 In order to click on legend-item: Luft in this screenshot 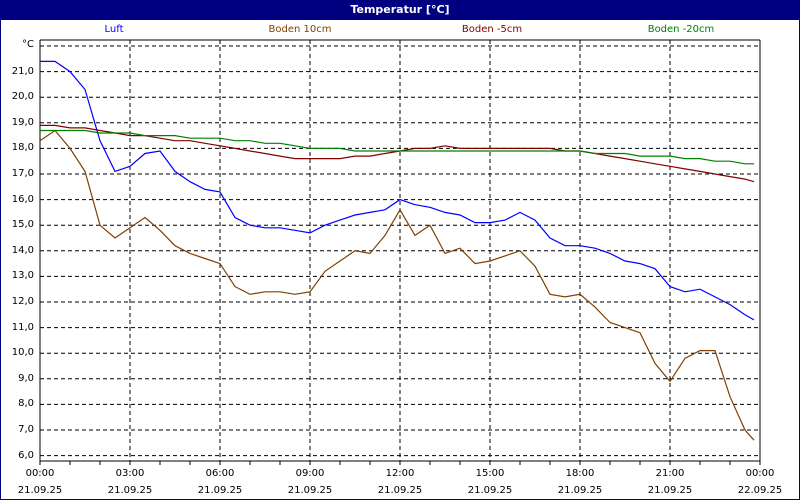, I will do `click(114, 29)`.